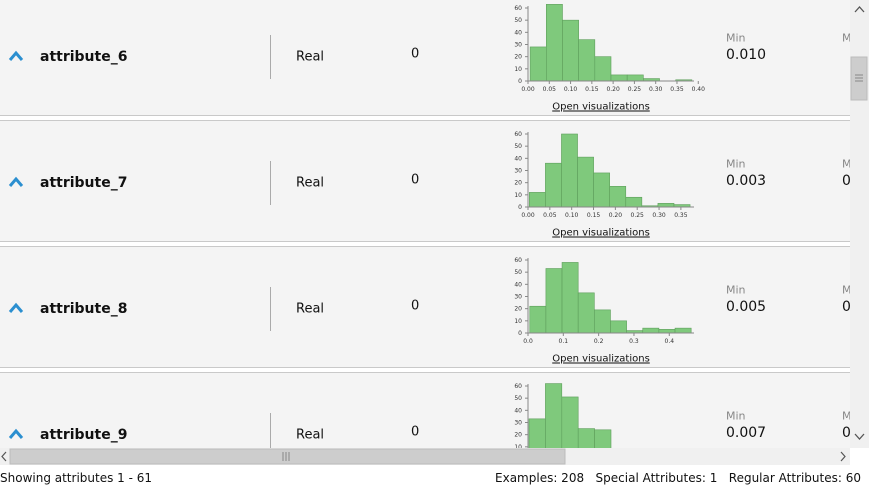 The height and width of the screenshot is (490, 871). I want to click on x-tick-label: 0.3, so click(634, 341).